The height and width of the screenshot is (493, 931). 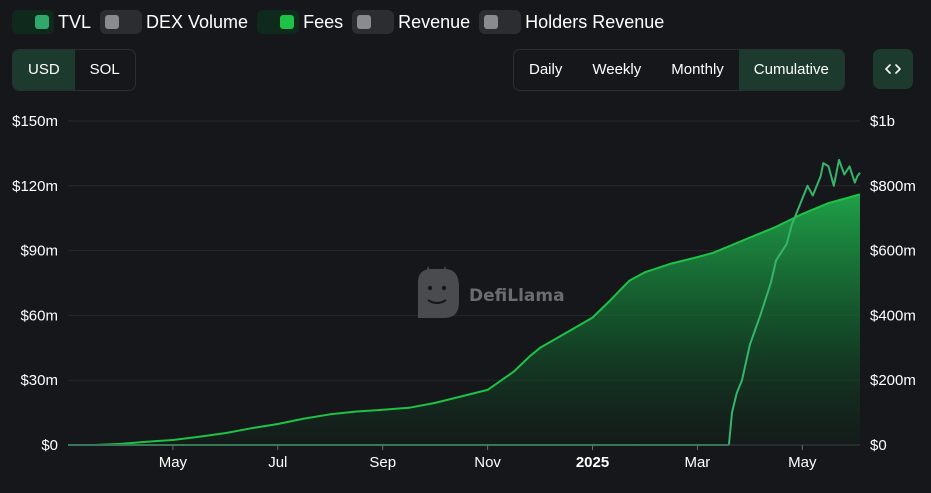 What do you see at coordinates (546, 69) in the screenshot?
I see `period-daily-button: Daily` at bounding box center [546, 69].